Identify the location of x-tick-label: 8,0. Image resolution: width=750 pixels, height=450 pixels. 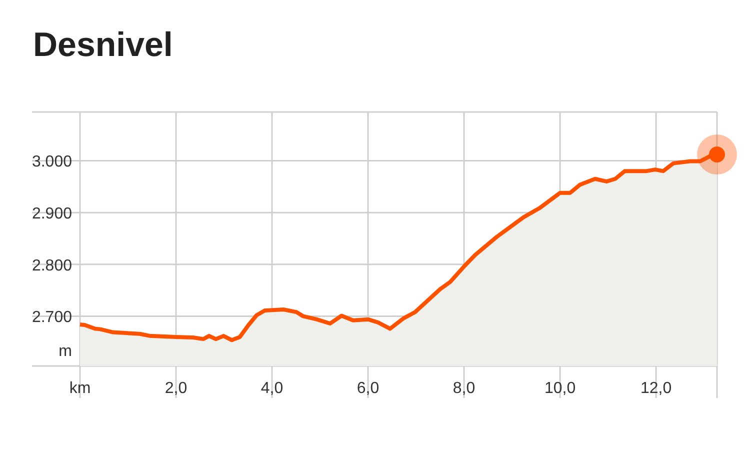
(464, 388).